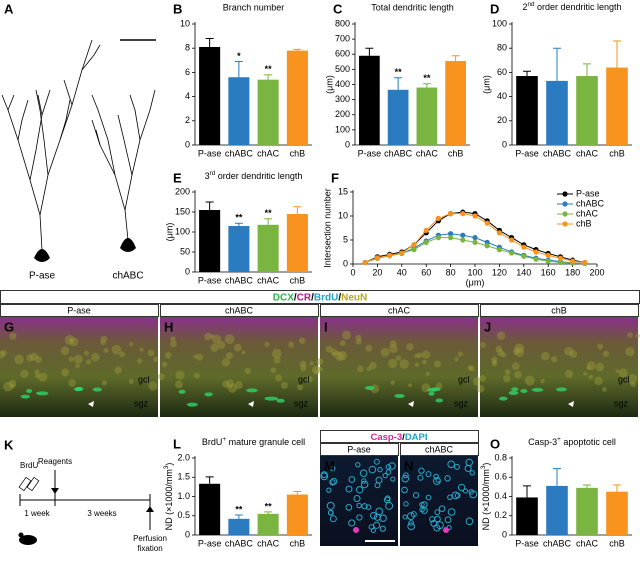 The width and height of the screenshot is (640, 575). What do you see at coordinates (9, 444) in the screenshot?
I see `panel-letter: K` at bounding box center [9, 444].